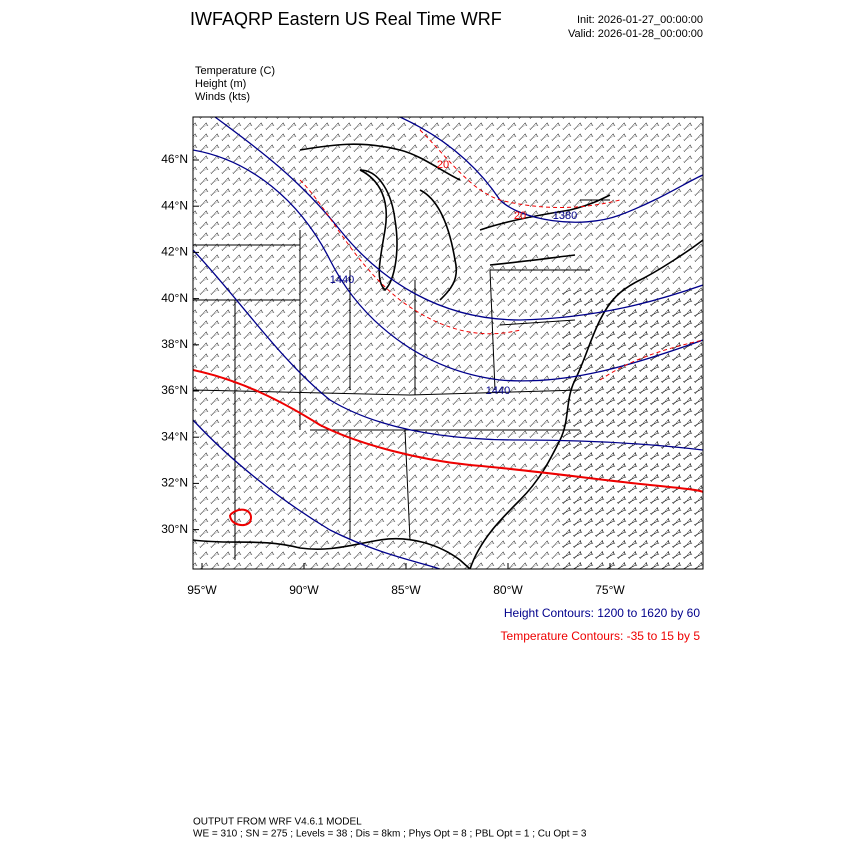 This screenshot has height=855, width=850. What do you see at coordinates (174, 344) in the screenshot?
I see `lat-label: 38°N` at bounding box center [174, 344].